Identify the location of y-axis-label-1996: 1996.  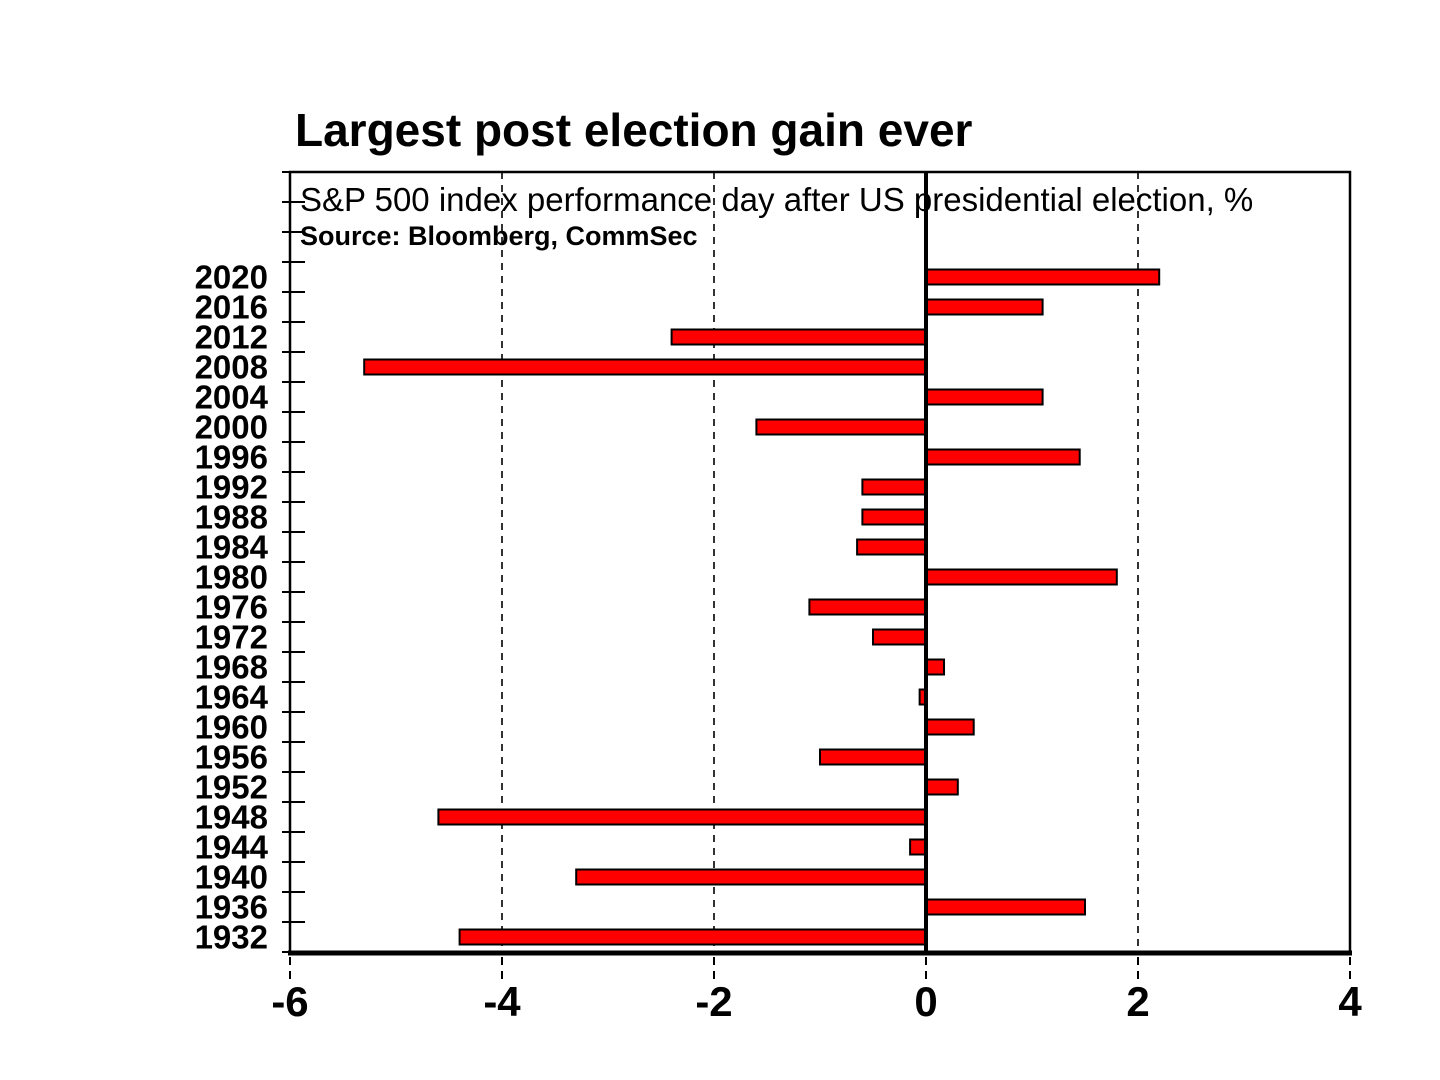
(231, 457).